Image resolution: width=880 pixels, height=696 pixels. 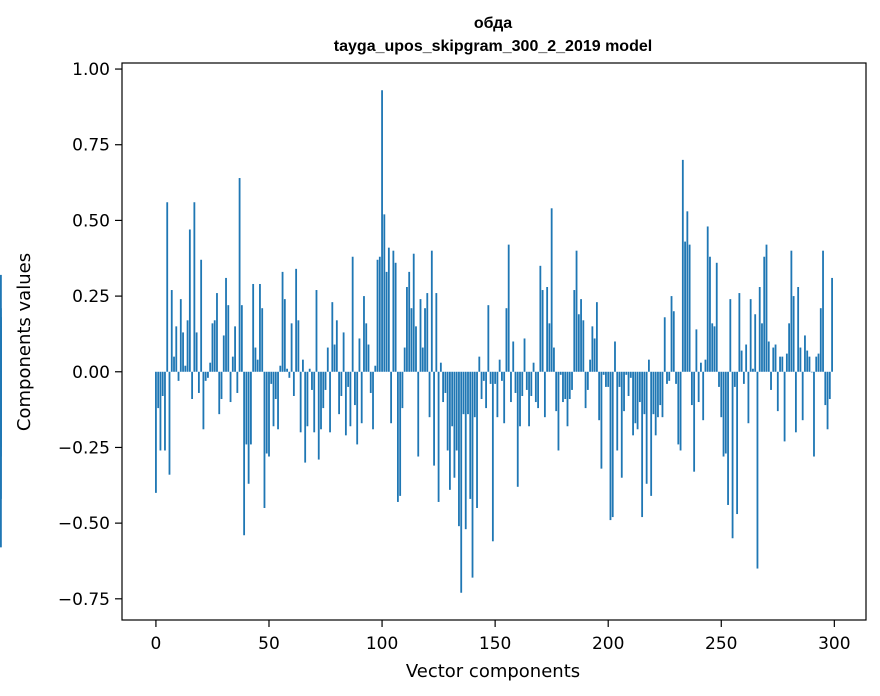 I want to click on x-tick-label: 100, so click(x=382, y=644).